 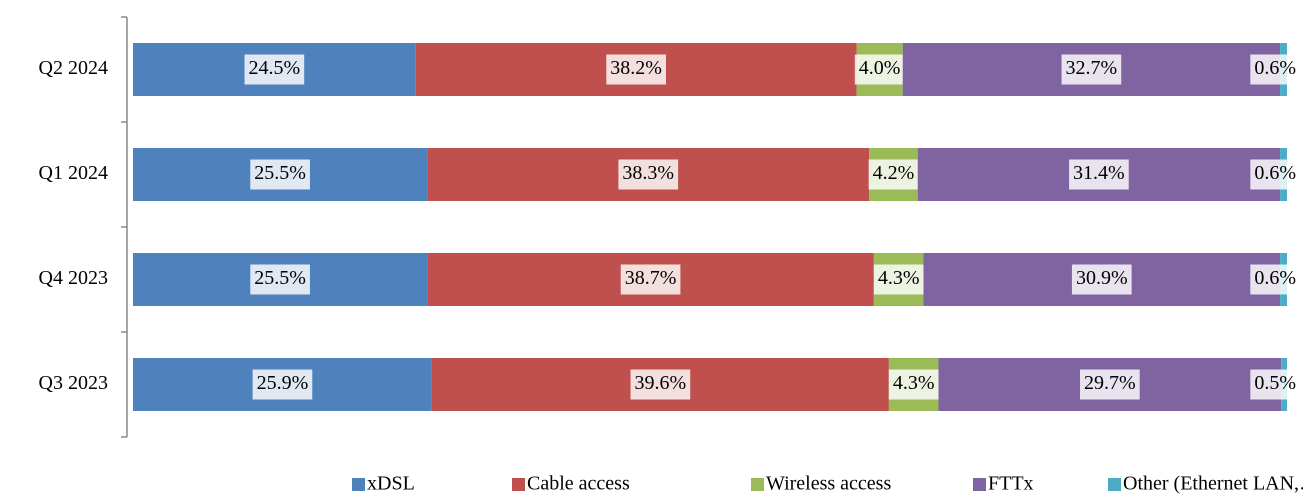 I want to click on y-tick-label: Q3 2023, so click(x=73, y=383).